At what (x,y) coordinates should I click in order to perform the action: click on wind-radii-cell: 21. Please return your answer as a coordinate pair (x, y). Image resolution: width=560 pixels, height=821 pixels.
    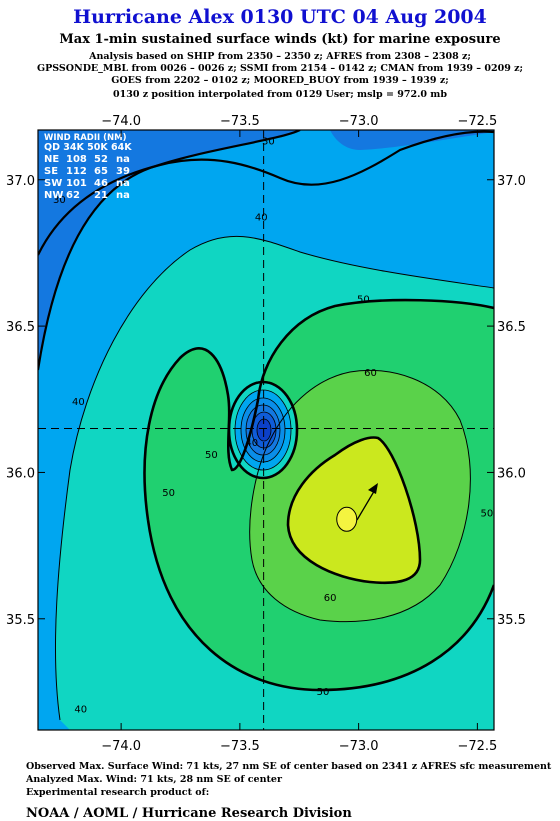
    Looking at the image, I should click on (101, 195).